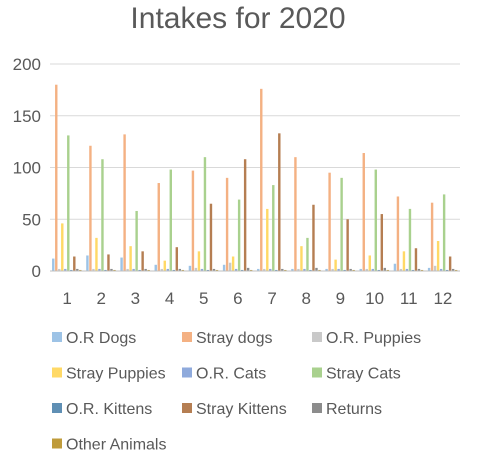  I want to click on legend-label: O.R. Cats, so click(231, 374).